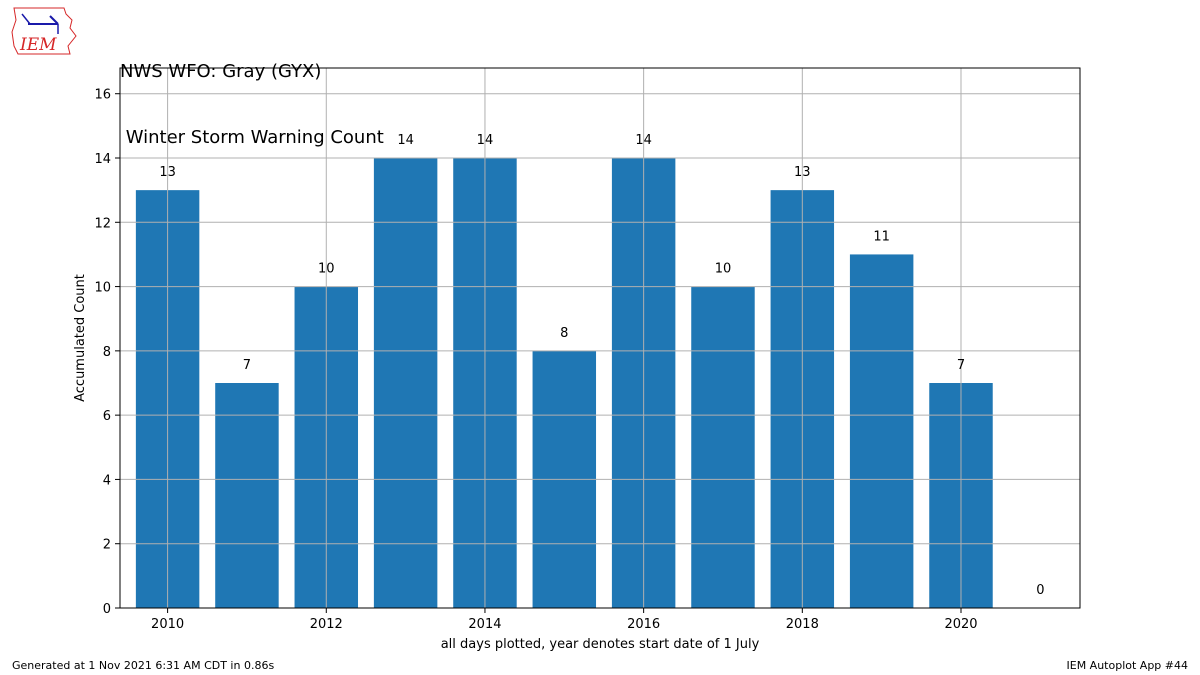 The width and height of the screenshot is (1200, 675). What do you see at coordinates (485, 140) in the screenshot?
I see `data-label-2014: 14` at bounding box center [485, 140].